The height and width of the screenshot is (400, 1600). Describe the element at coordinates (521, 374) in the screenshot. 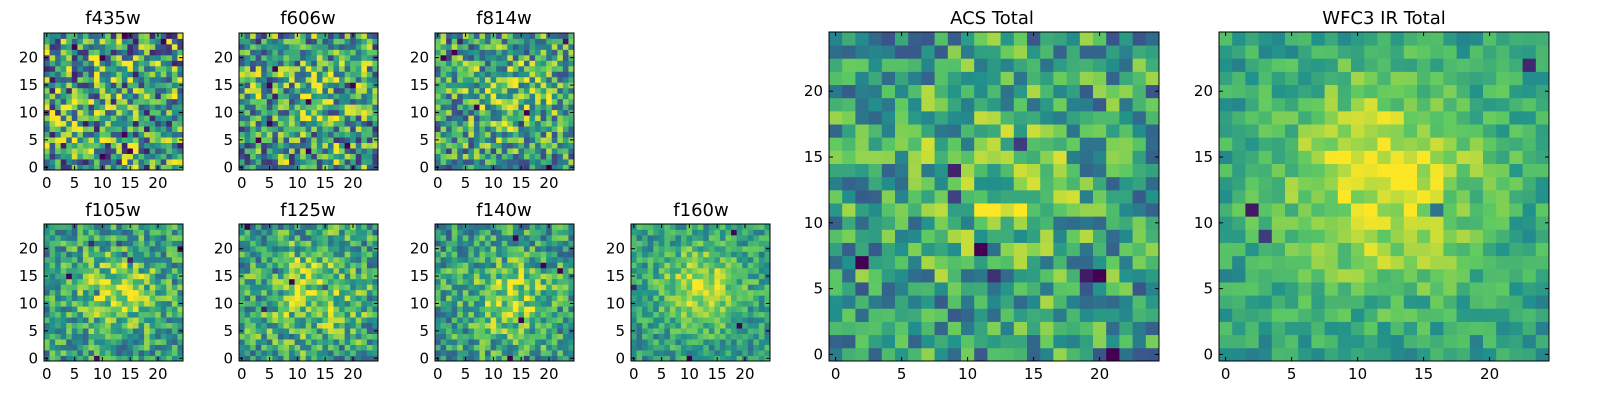

I see `x-tick-label: 15` at that location.